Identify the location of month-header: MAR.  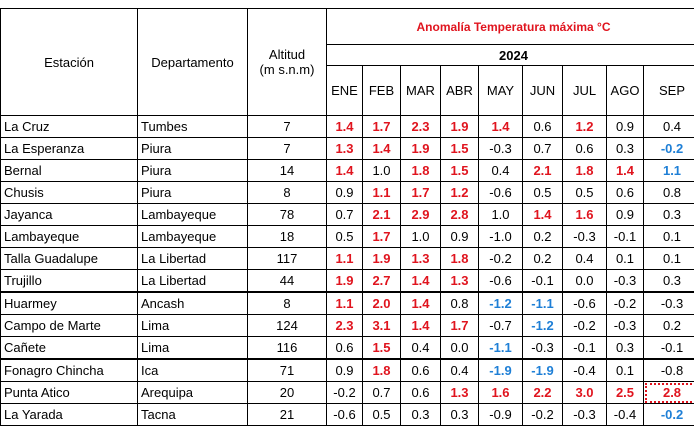
(420, 90).